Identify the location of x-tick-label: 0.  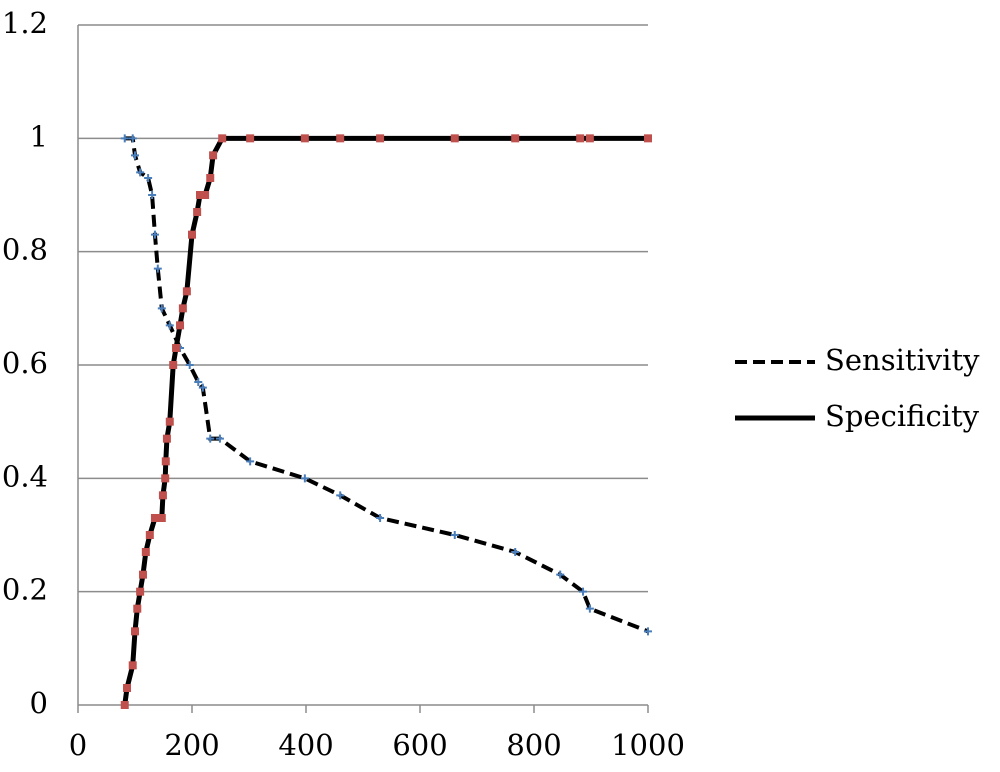
(78, 745).